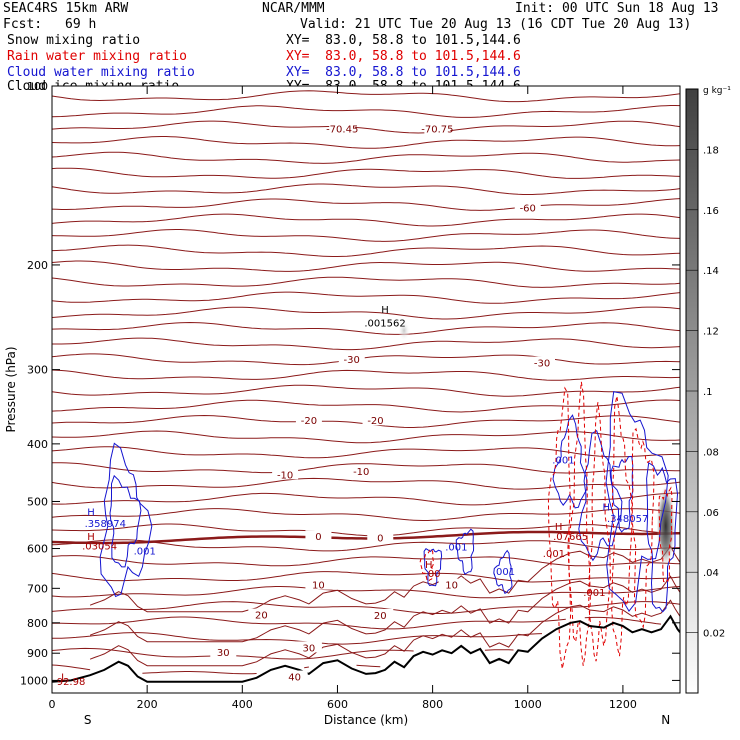 This screenshot has width=740, height=740. Describe the element at coordinates (337, 704) in the screenshot. I see `x-tick-label: 600` at that location.